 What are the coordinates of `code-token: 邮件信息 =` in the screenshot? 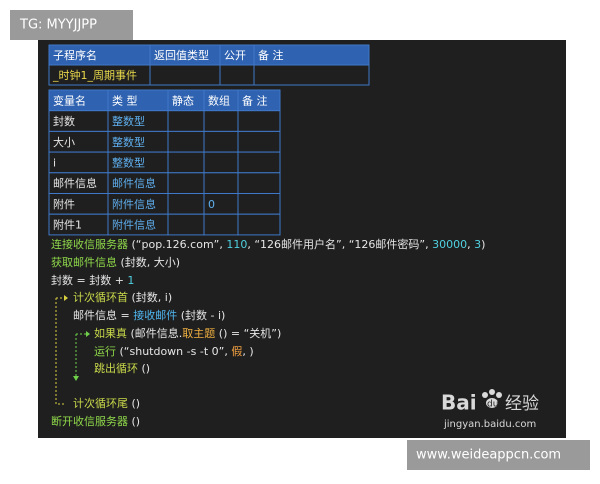 It's located at (103, 315).